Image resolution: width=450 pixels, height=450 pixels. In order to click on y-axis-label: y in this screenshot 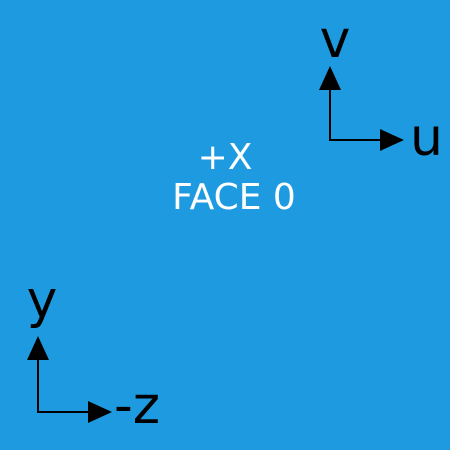, I will do `click(42, 300)`.